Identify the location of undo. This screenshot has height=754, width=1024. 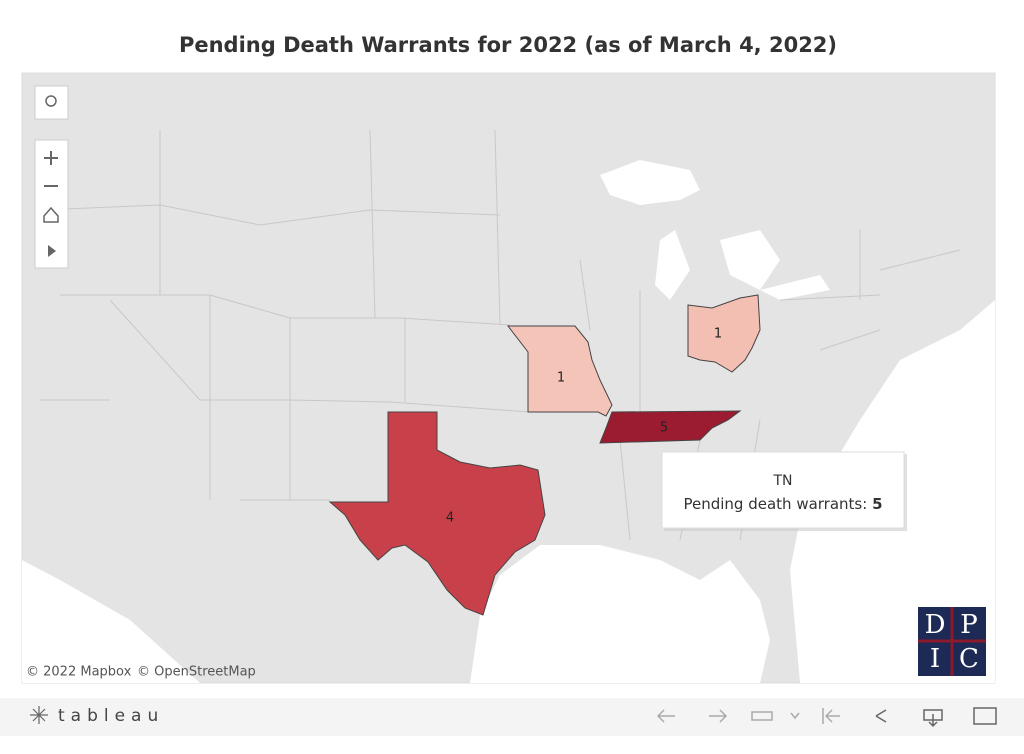
(665, 716).